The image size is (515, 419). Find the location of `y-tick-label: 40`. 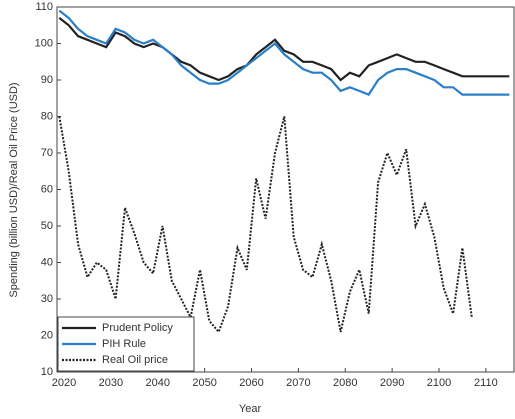

y-tick-label: 40 is located at coordinates (47, 262).